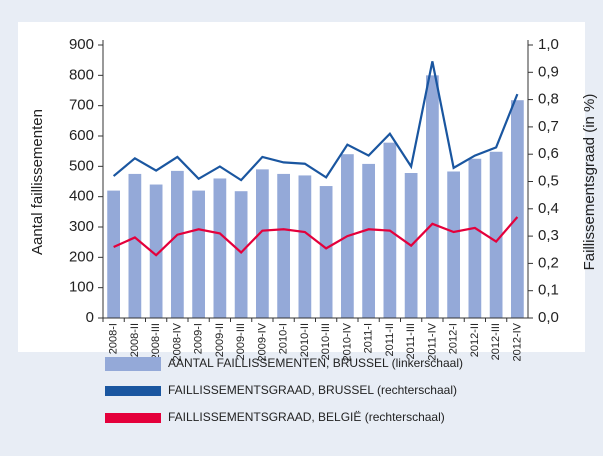  Describe the element at coordinates (548, 180) in the screenshot. I see `y2-tick-label: 0,5` at that location.